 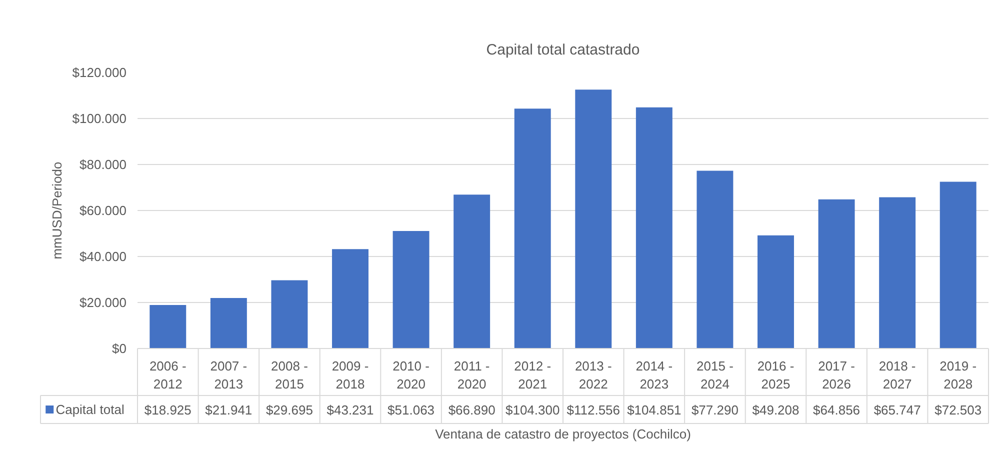 I want to click on x-tick-label: 2013 - 2022, so click(x=593, y=375).